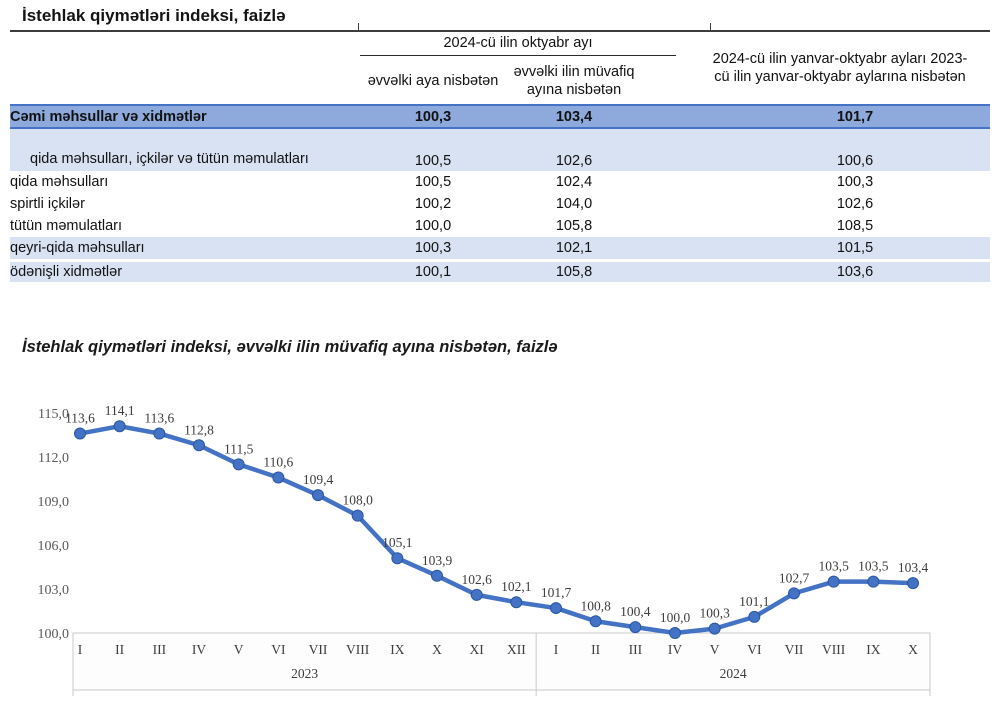  What do you see at coordinates (433, 247) in the screenshot?
I see `value-prev-month: 100,3` at bounding box center [433, 247].